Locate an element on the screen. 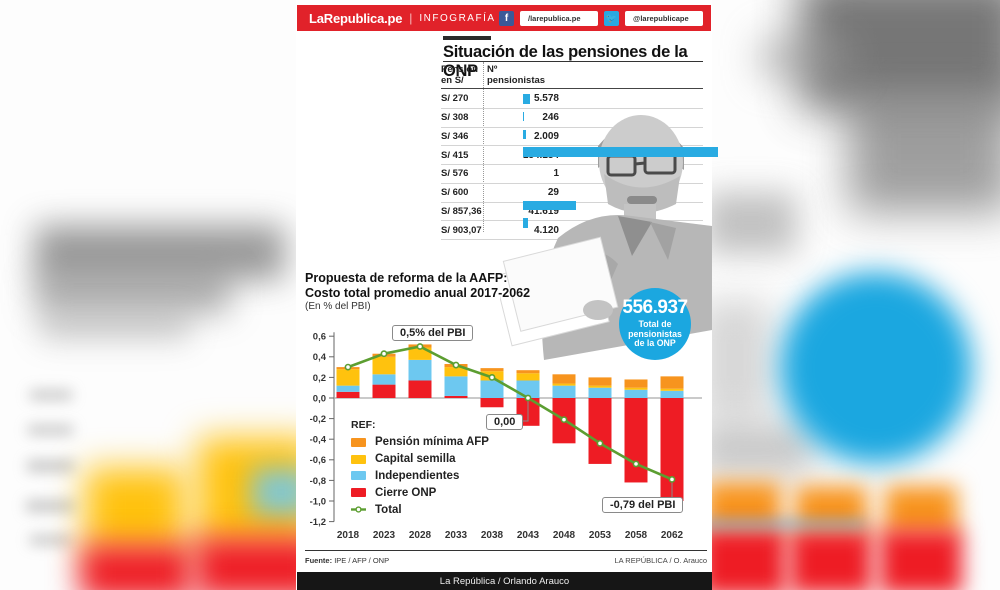 This screenshot has width=1000, height=590. legend-item: Capital semilla is located at coordinates (420, 459).